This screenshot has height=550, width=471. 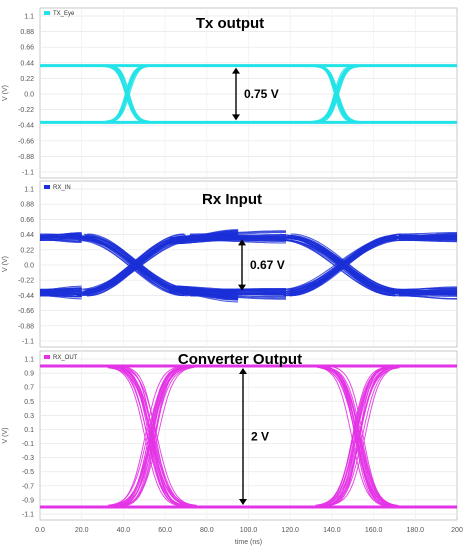 What do you see at coordinates (65, 358) in the screenshot?
I see `legend-label: RX_OUT` at bounding box center [65, 358].